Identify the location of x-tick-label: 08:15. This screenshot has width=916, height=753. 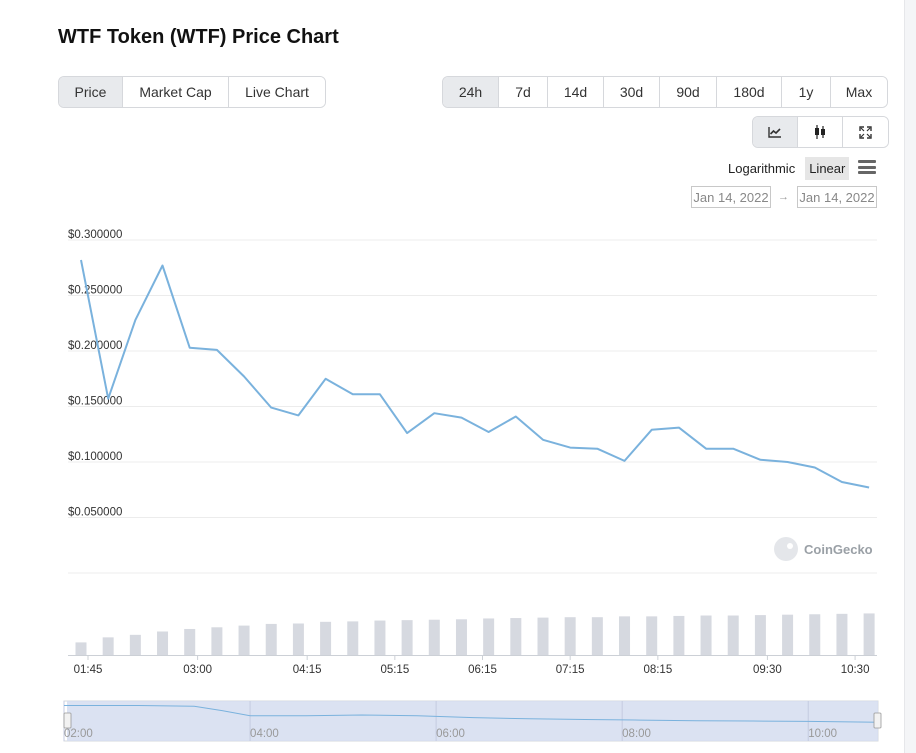
(657, 670).